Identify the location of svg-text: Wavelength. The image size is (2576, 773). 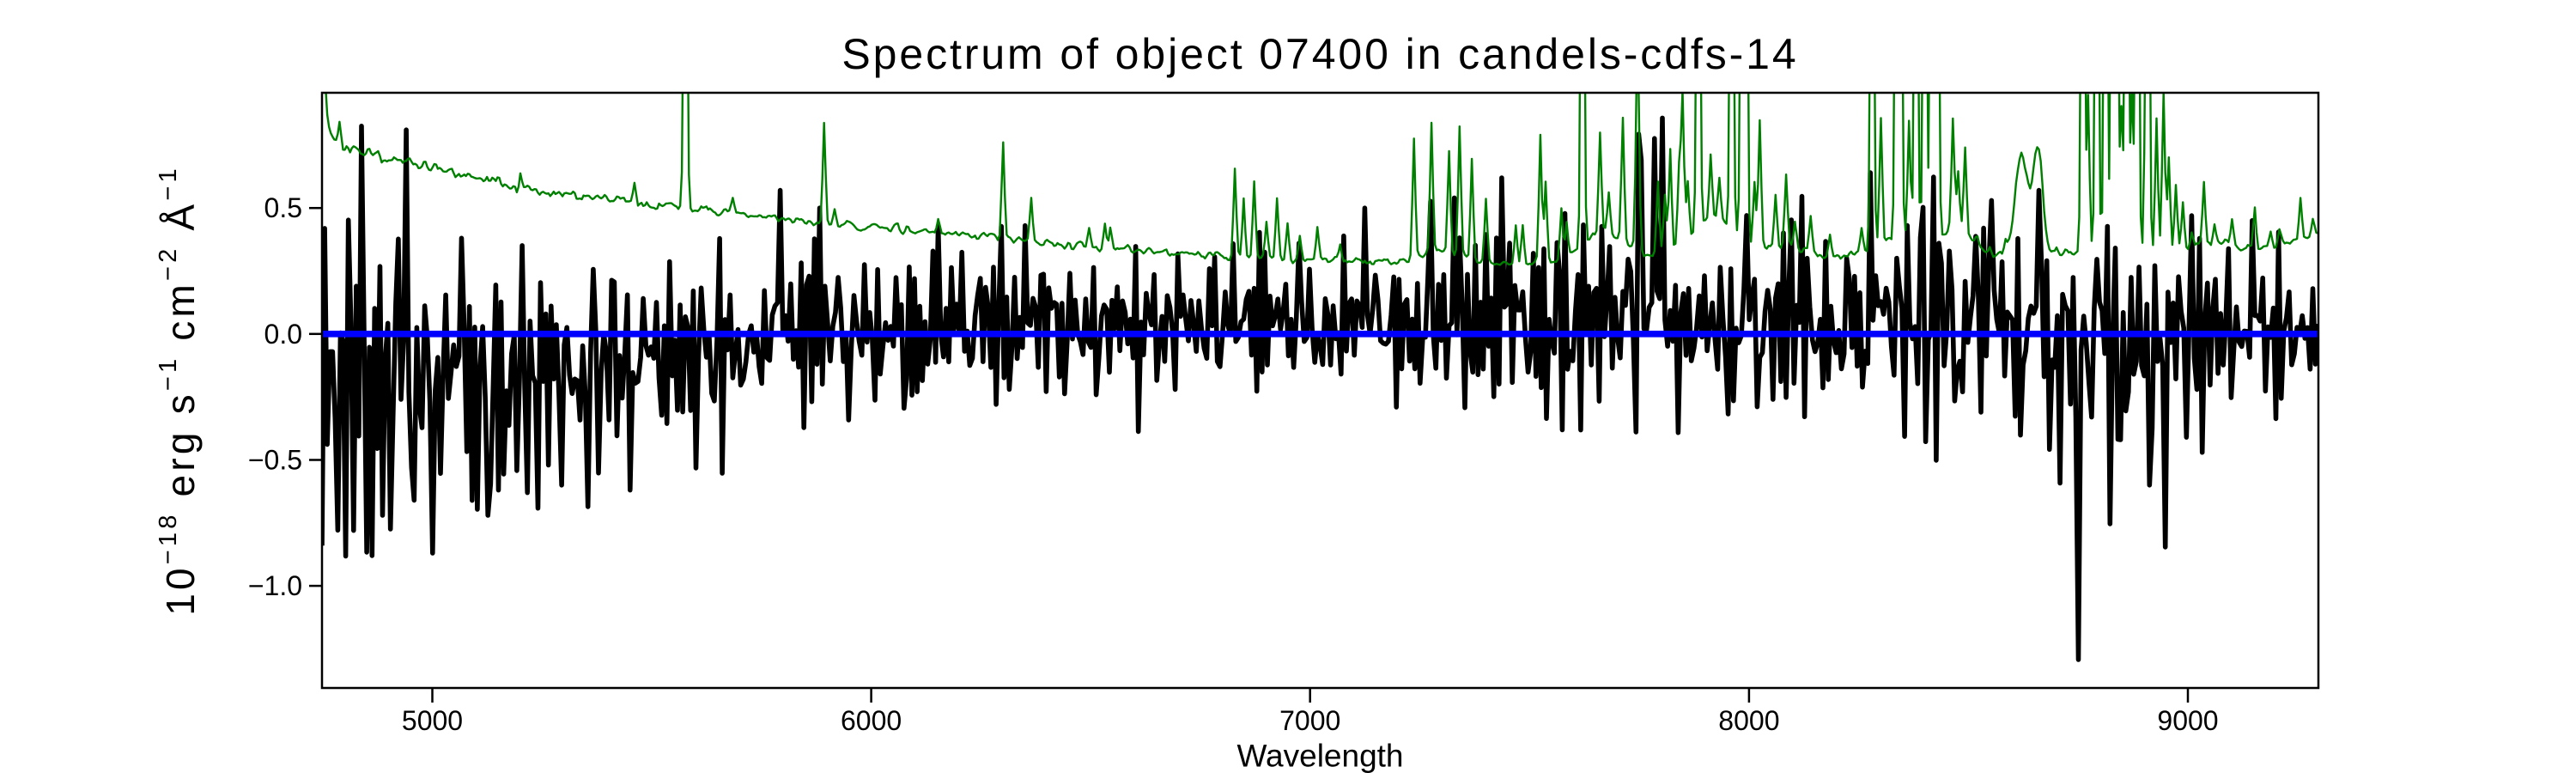
(1319, 756).